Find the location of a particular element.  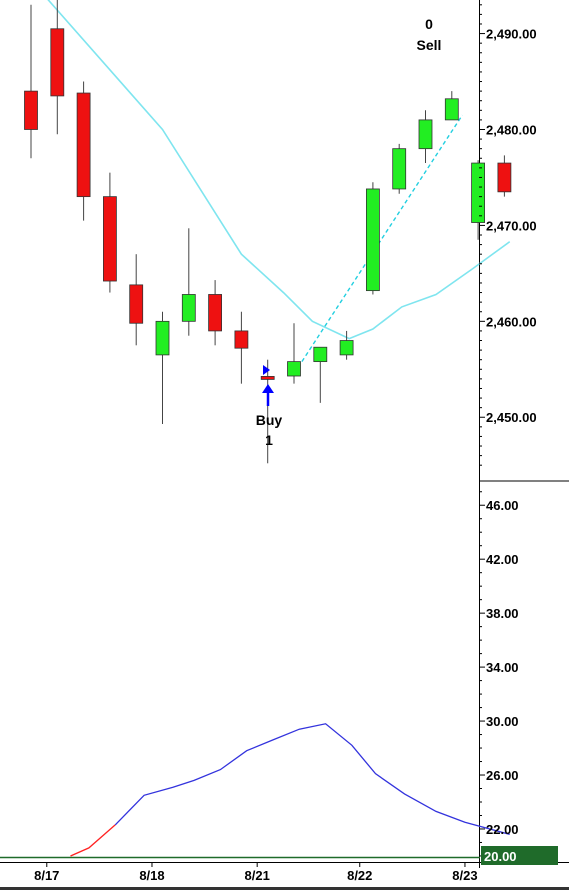

indicator-tick-label: 42.00 is located at coordinates (502, 559).